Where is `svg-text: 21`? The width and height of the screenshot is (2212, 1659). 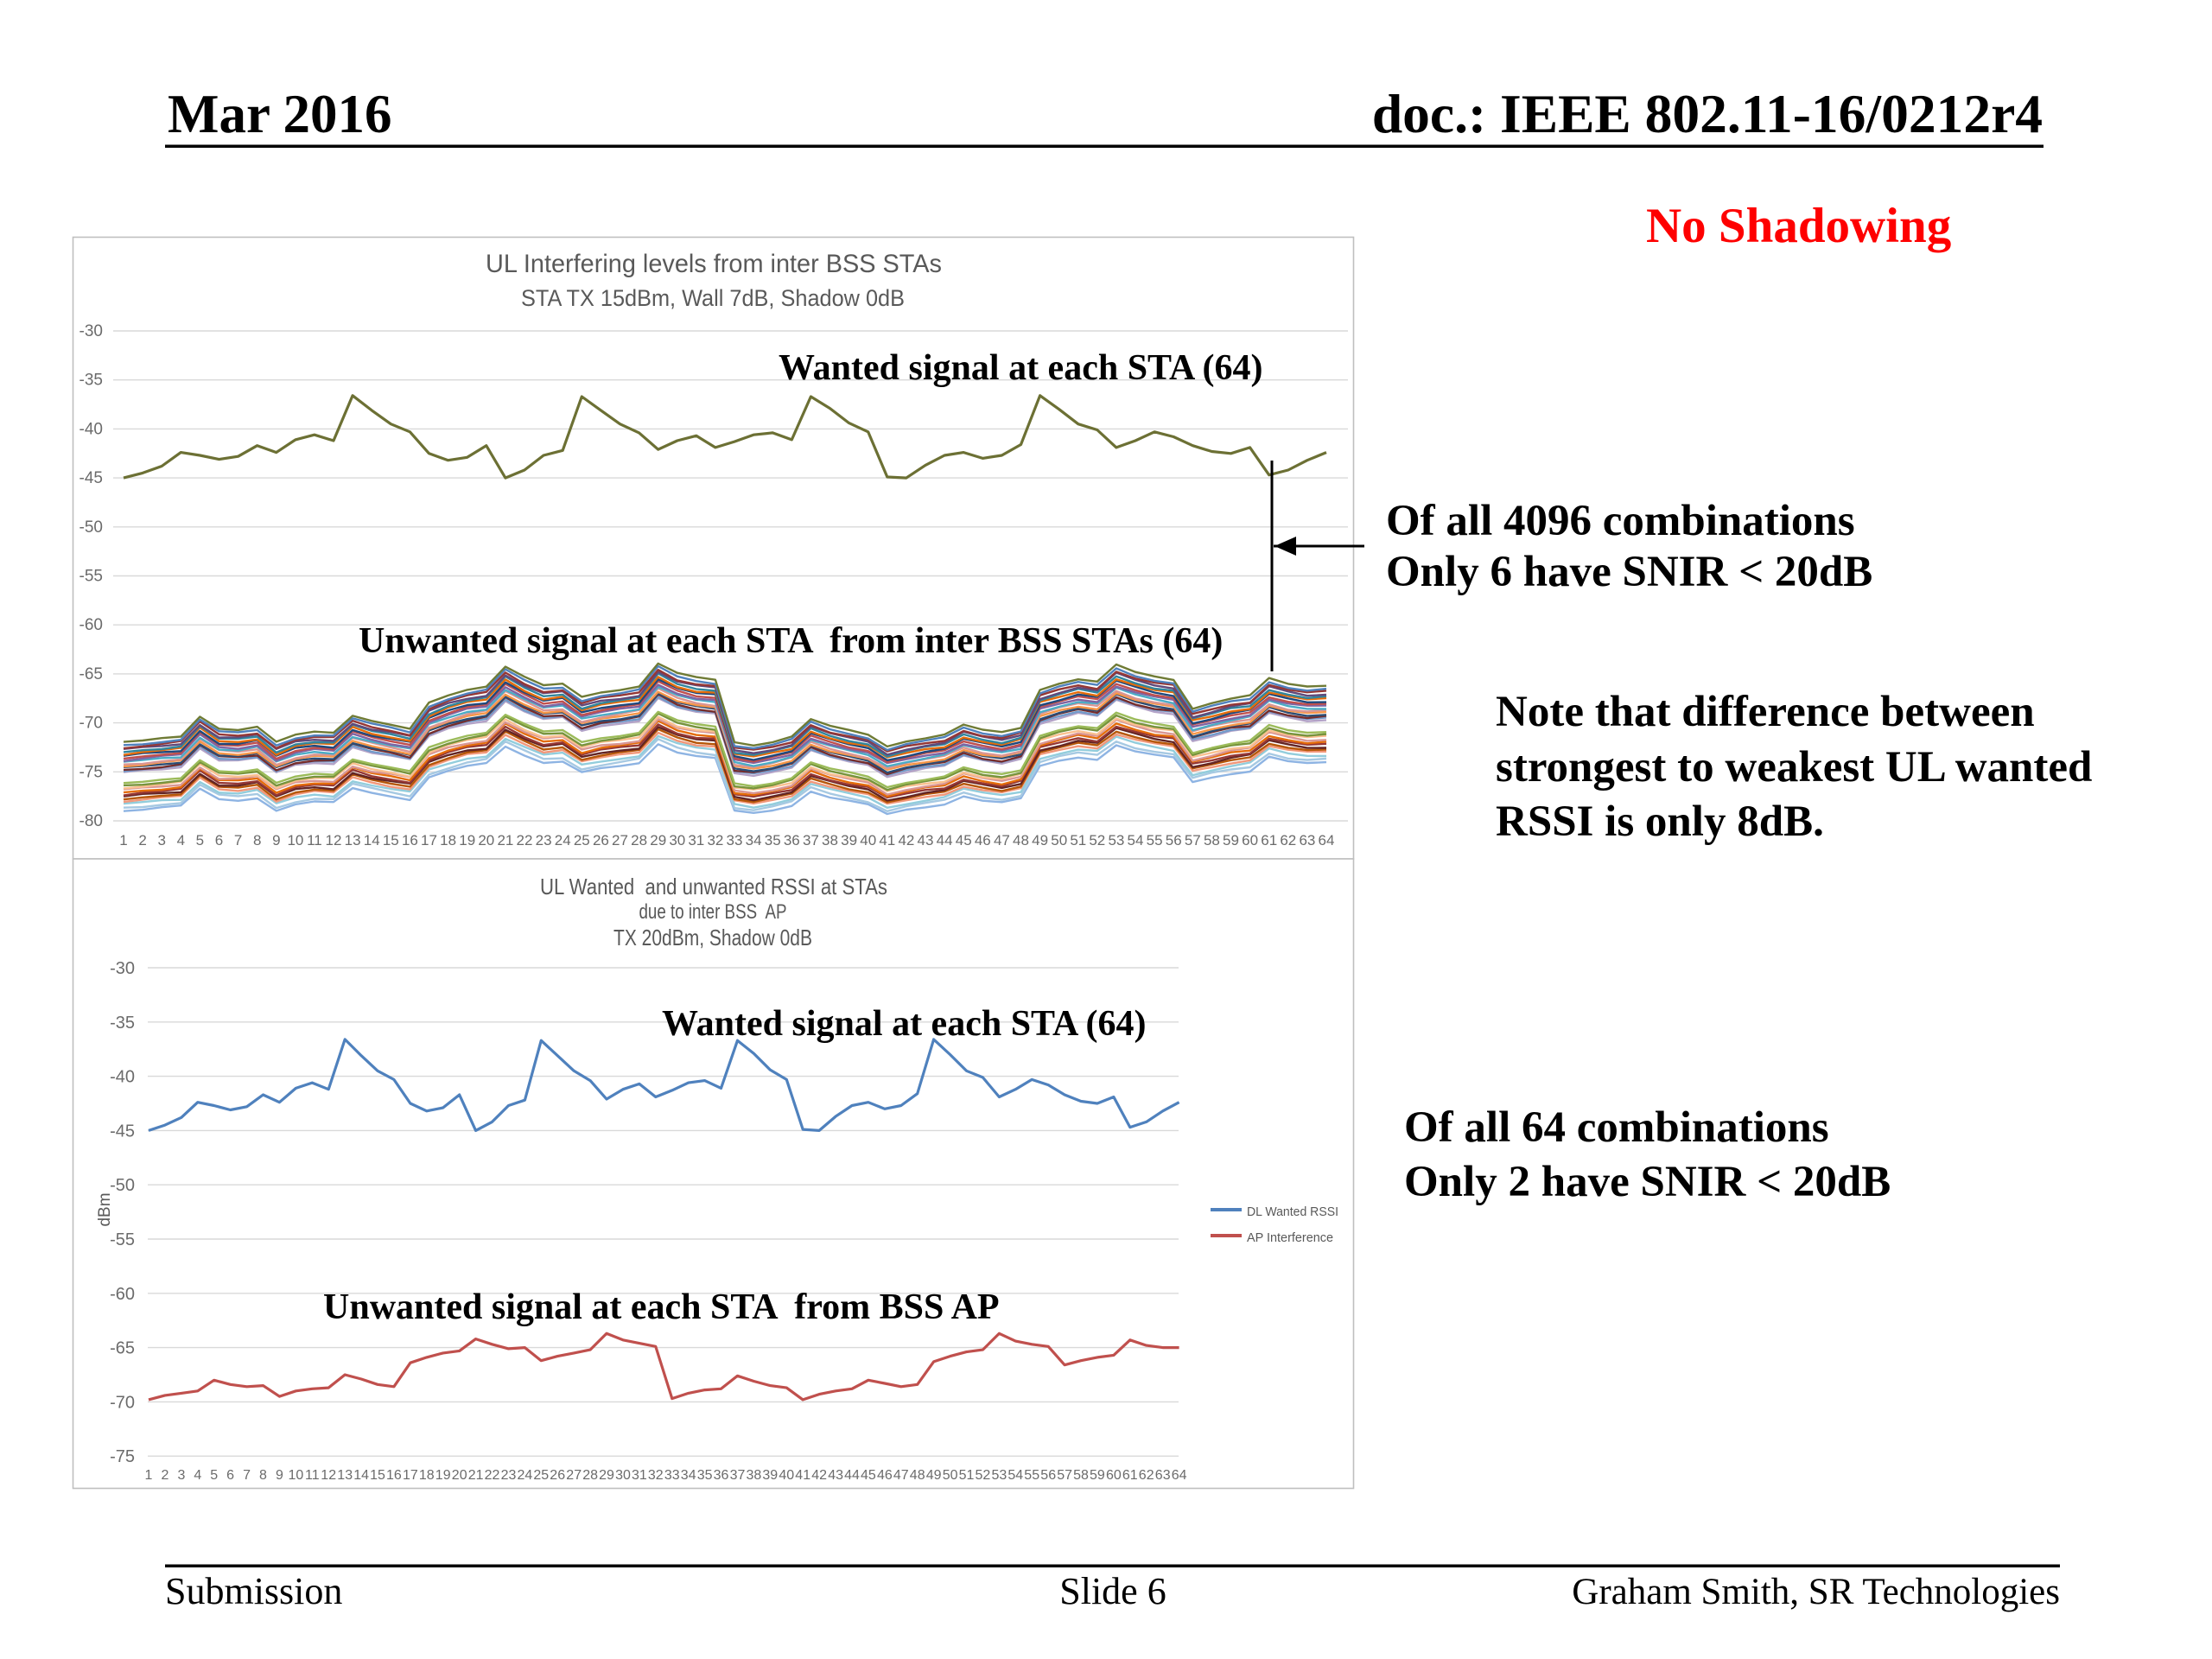 svg-text: 21 is located at coordinates (476, 1475).